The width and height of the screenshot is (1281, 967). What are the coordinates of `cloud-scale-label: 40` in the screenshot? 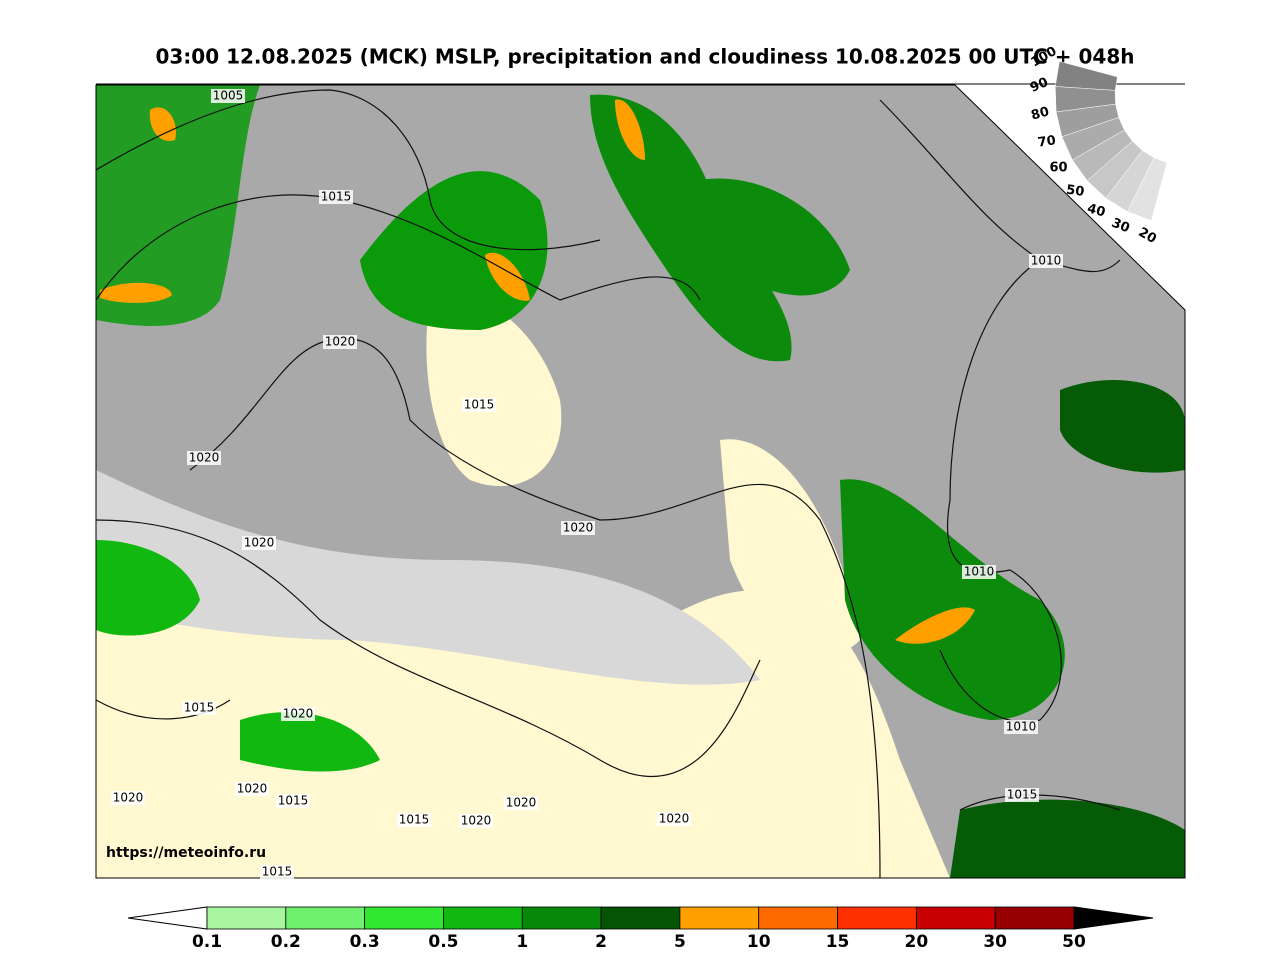 It's located at (1095, 210).